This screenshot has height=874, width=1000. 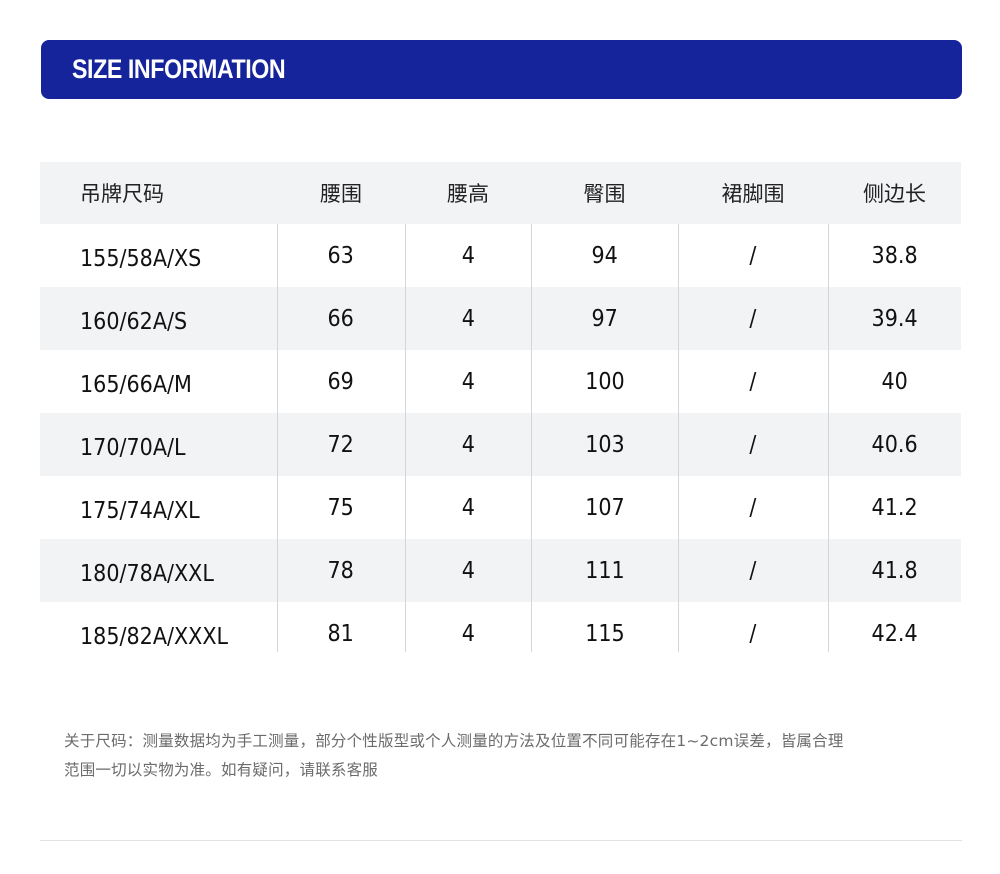 I want to click on hip-cell: 107, so click(x=604, y=507).